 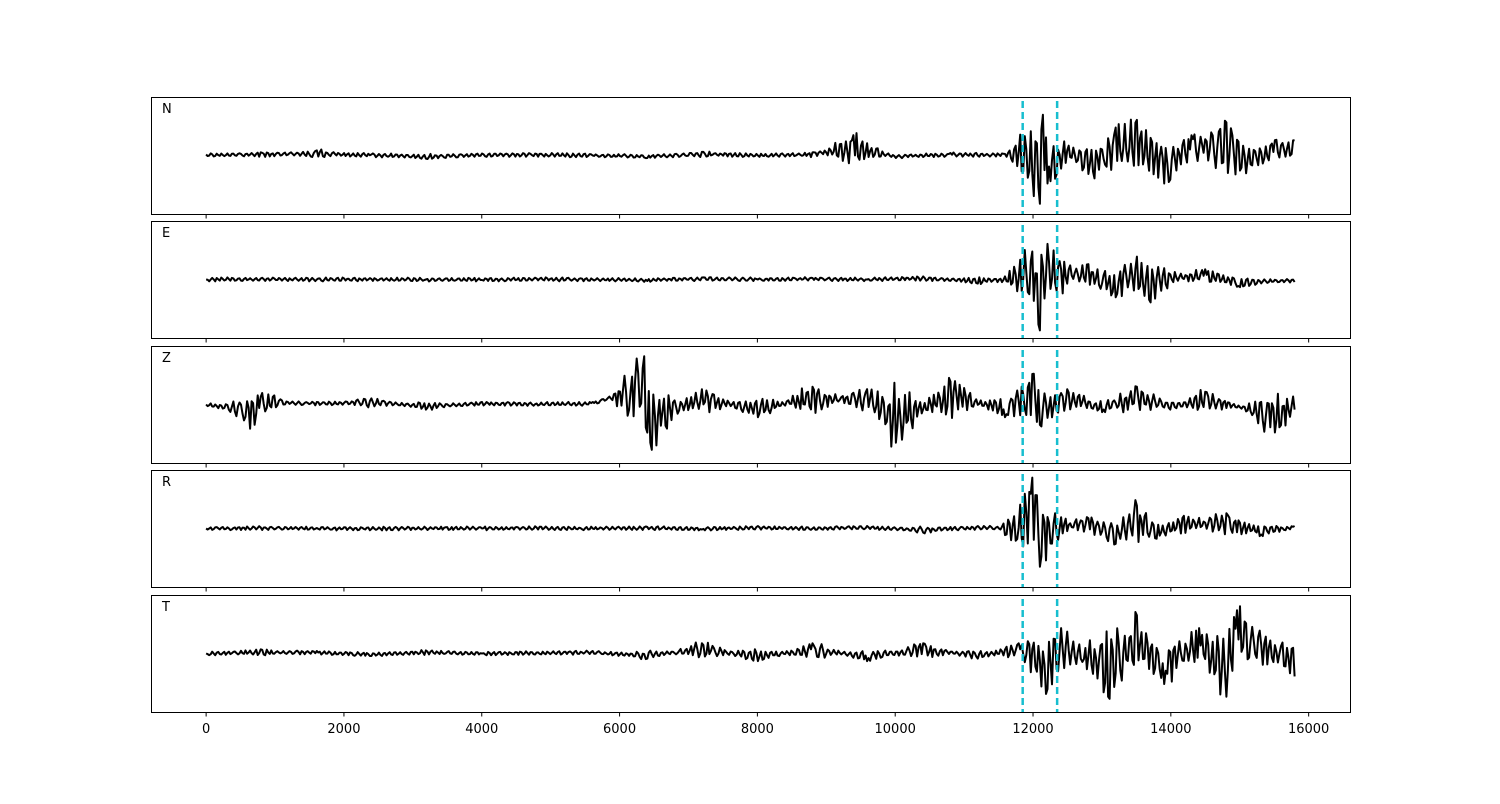 What do you see at coordinates (750, 287) in the screenshot?
I see `waveform-E` at bounding box center [750, 287].